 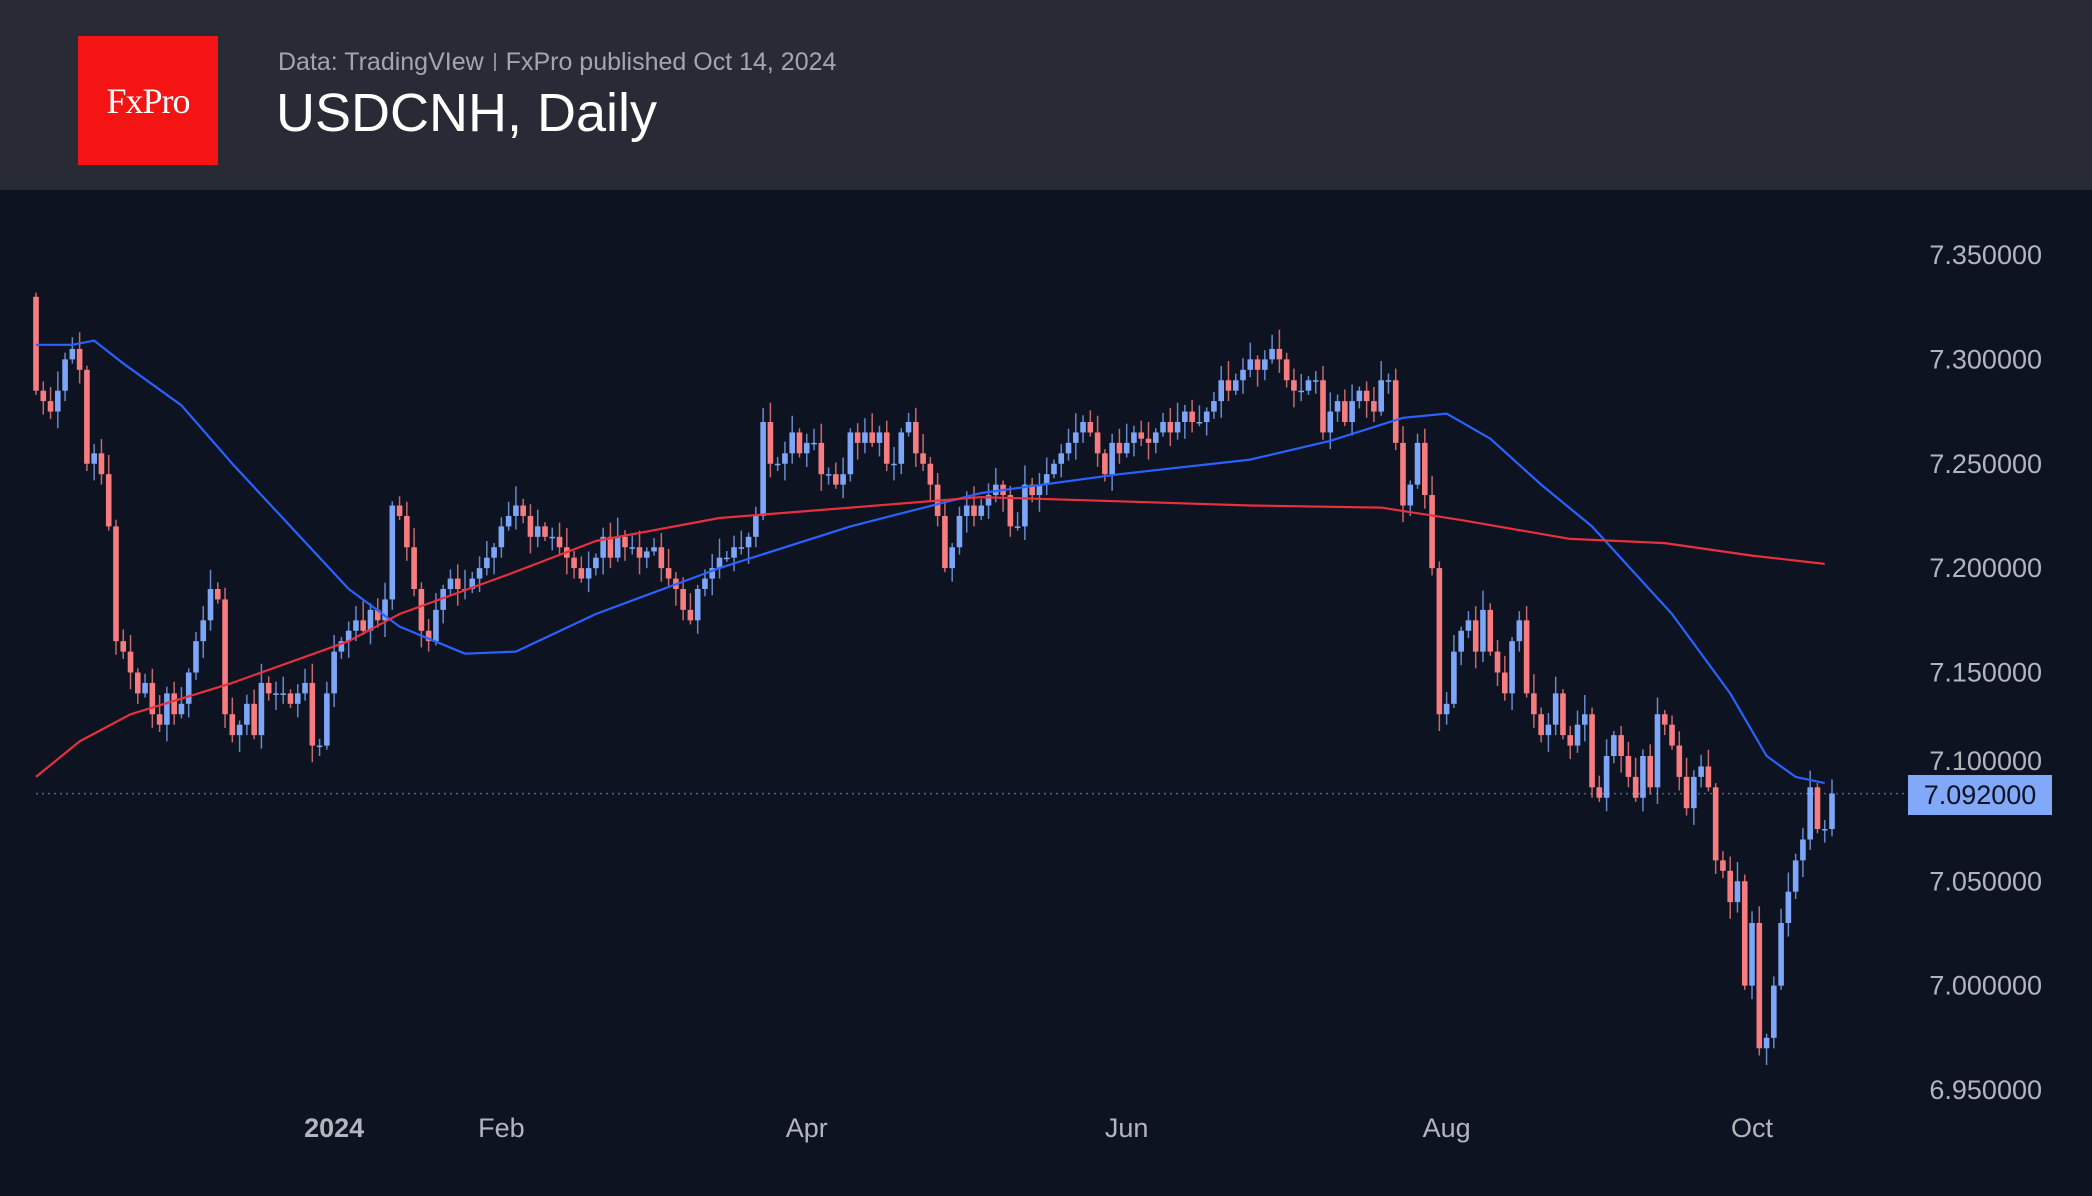 What do you see at coordinates (1985, 568) in the screenshot?
I see `y-tick-label: 7.200000` at bounding box center [1985, 568].